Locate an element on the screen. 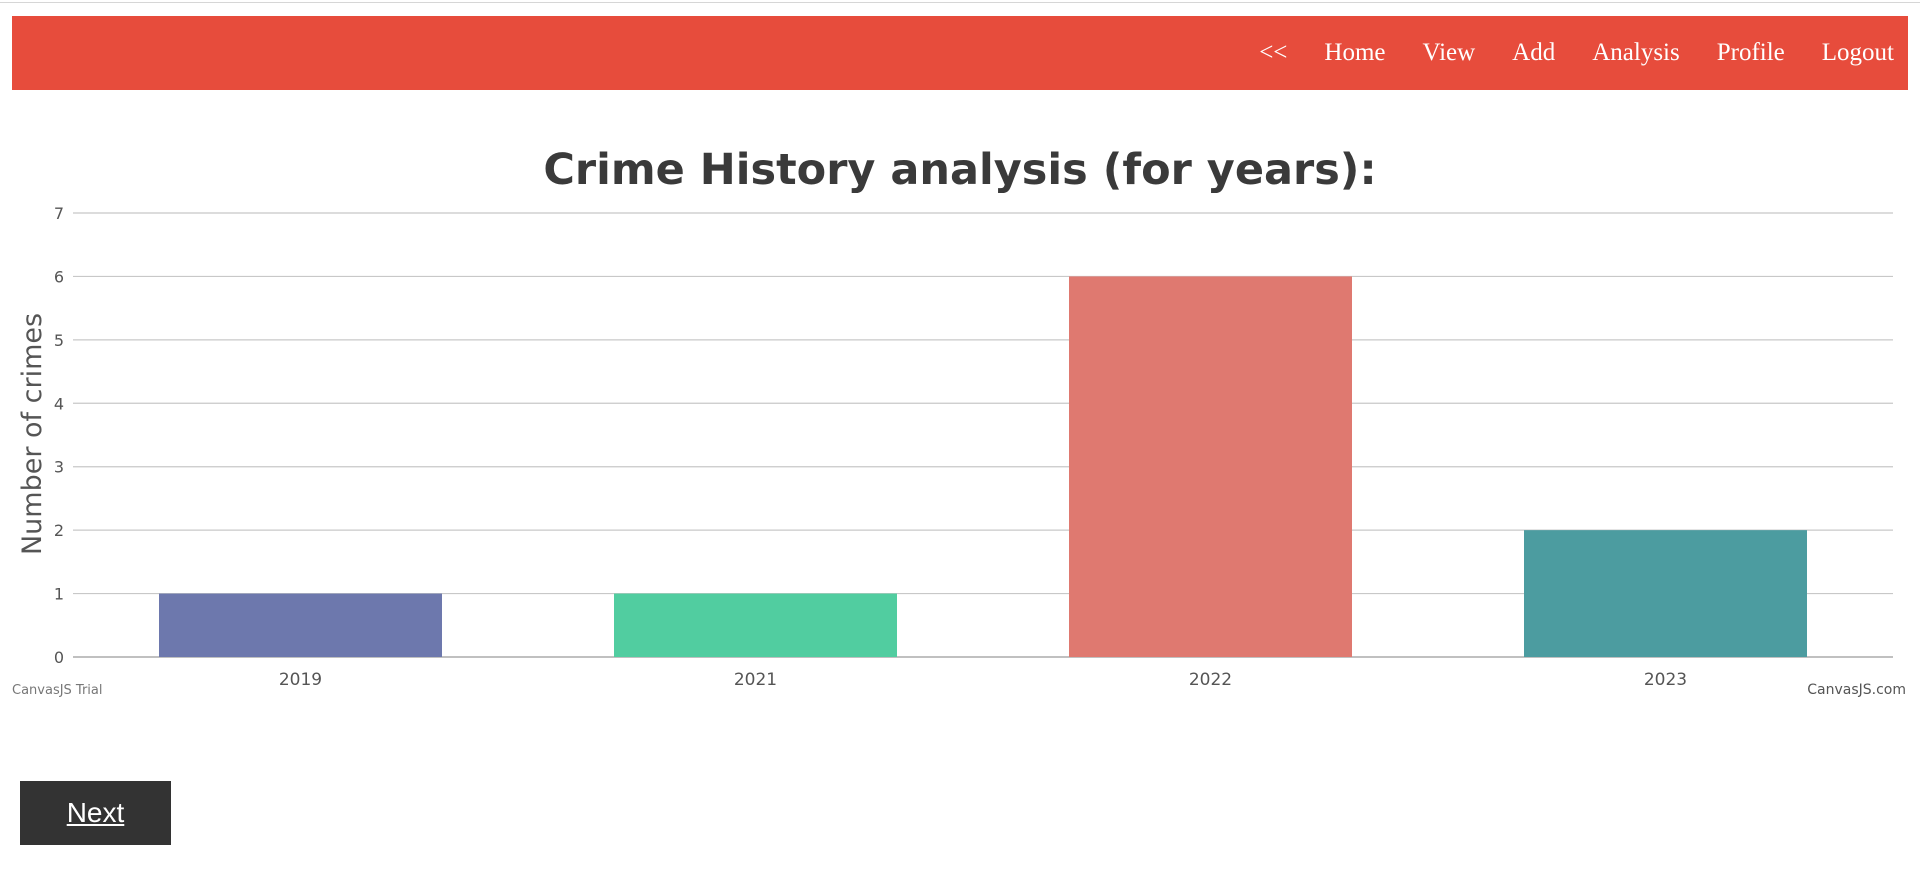  nav-logout-link: Logout is located at coordinates (1857, 52).